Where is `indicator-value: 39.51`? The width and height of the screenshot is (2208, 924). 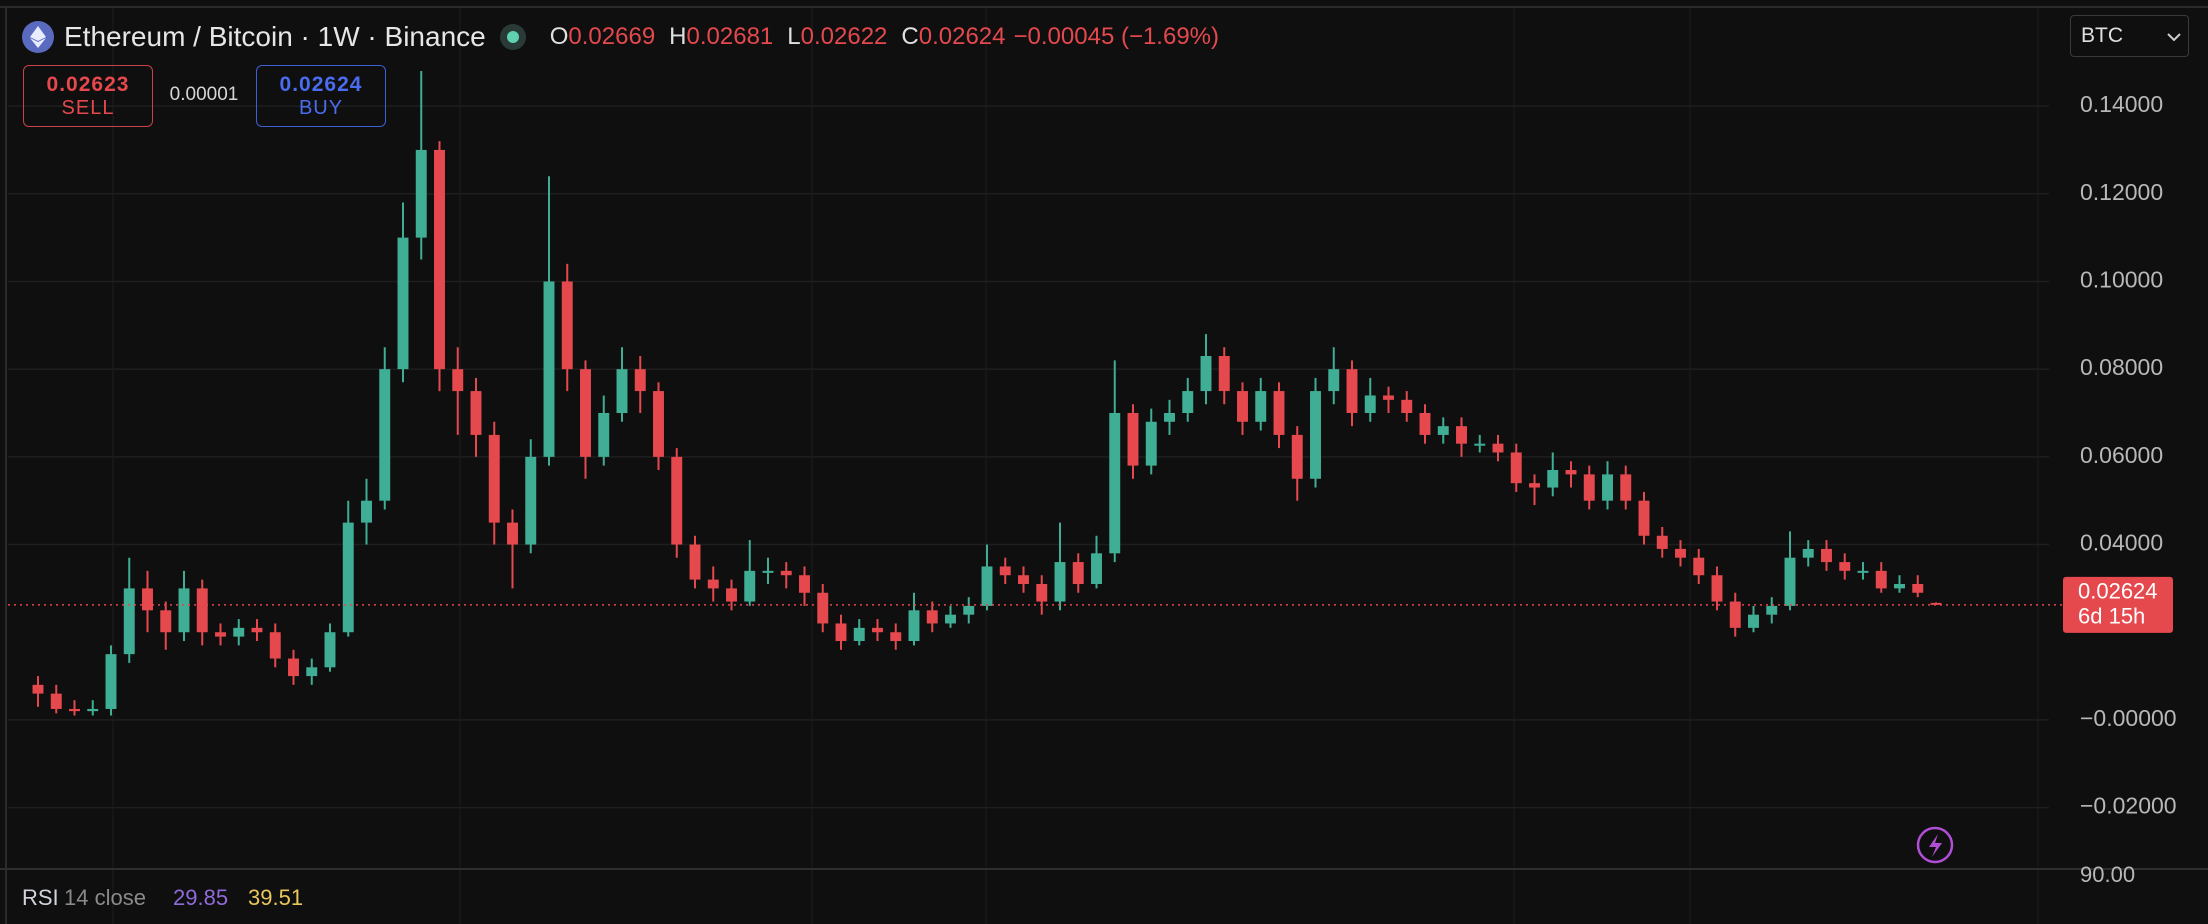 indicator-value: 39.51 is located at coordinates (275, 897).